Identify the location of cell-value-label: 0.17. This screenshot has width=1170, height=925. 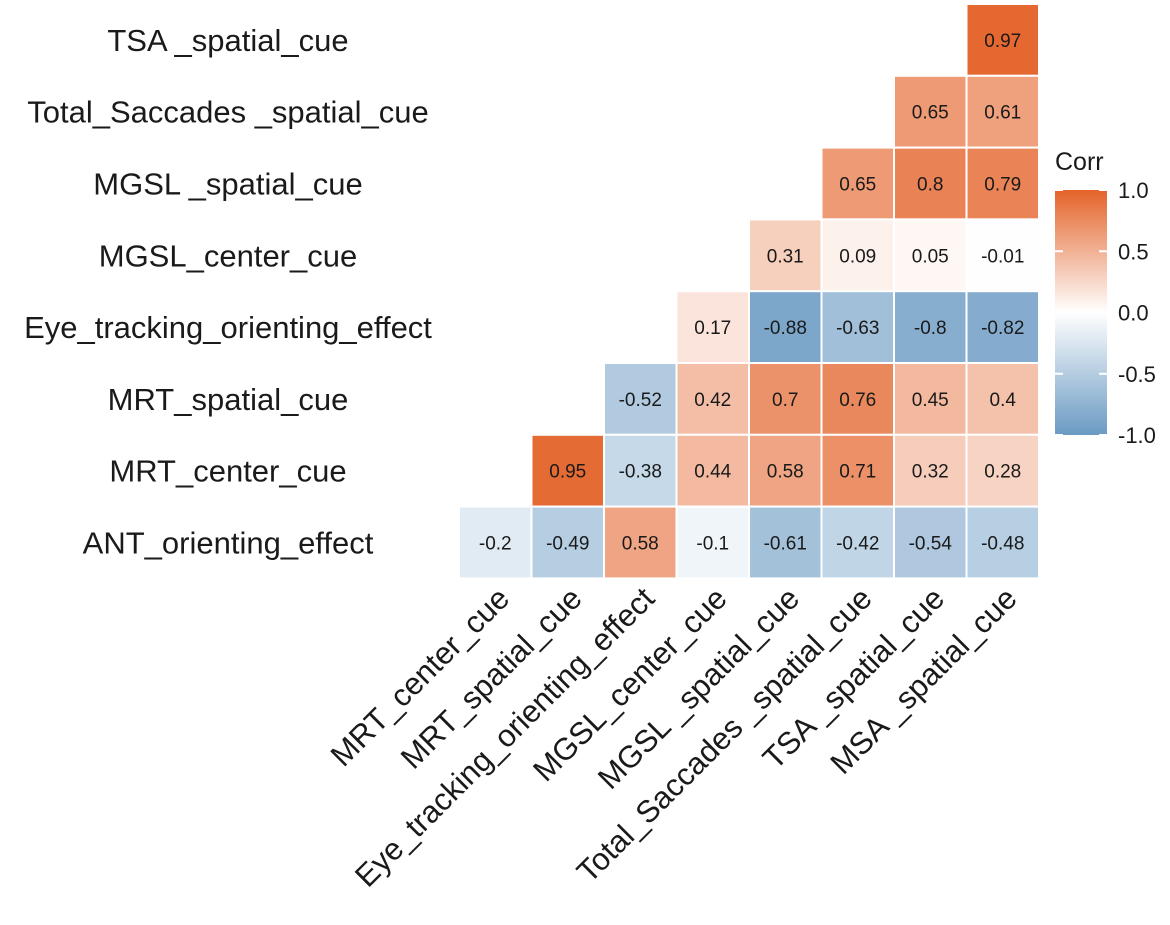
(712, 328).